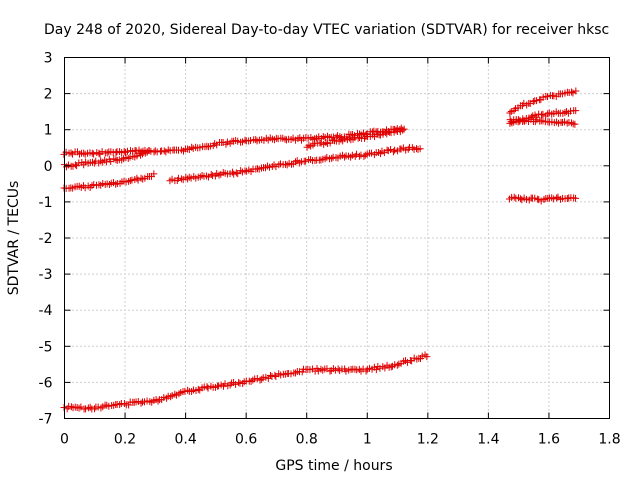  Describe the element at coordinates (549, 440) in the screenshot. I see `x-tick-label: 1.6` at that location.